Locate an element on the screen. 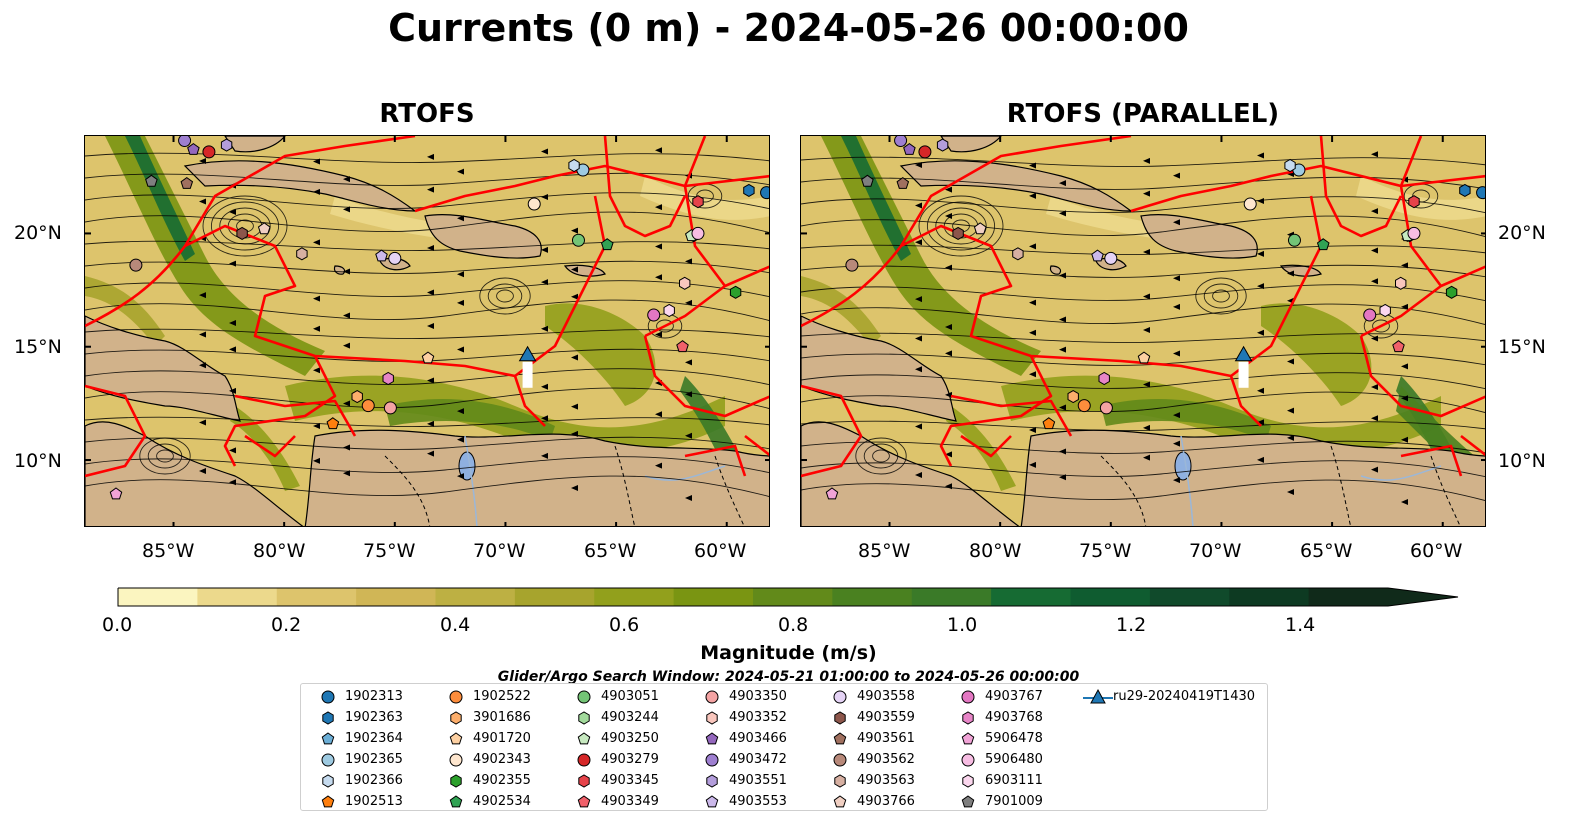 This screenshot has width=1577, height=829. lon-label-75w-p2: 75°W is located at coordinates (1105, 551).